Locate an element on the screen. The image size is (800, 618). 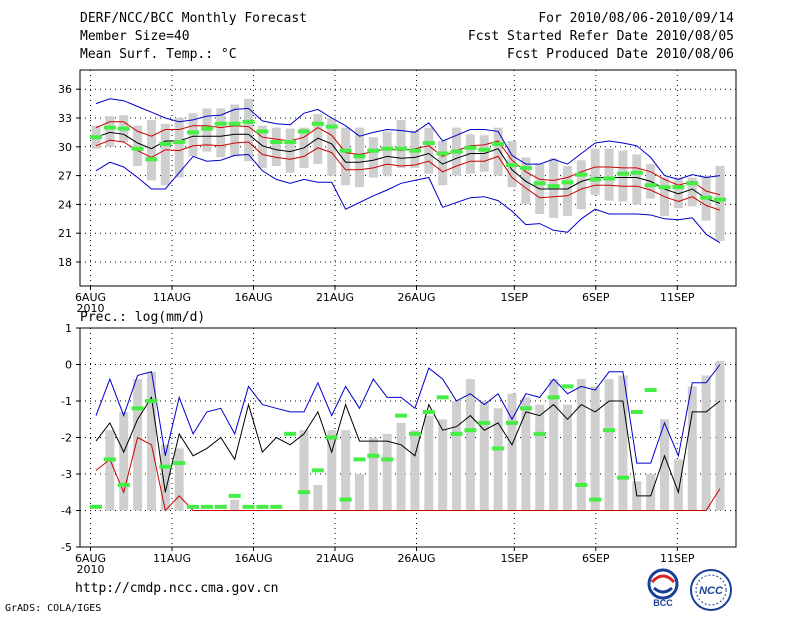
precipitation-ytick-label: -2 is located at coordinates (66, 438).